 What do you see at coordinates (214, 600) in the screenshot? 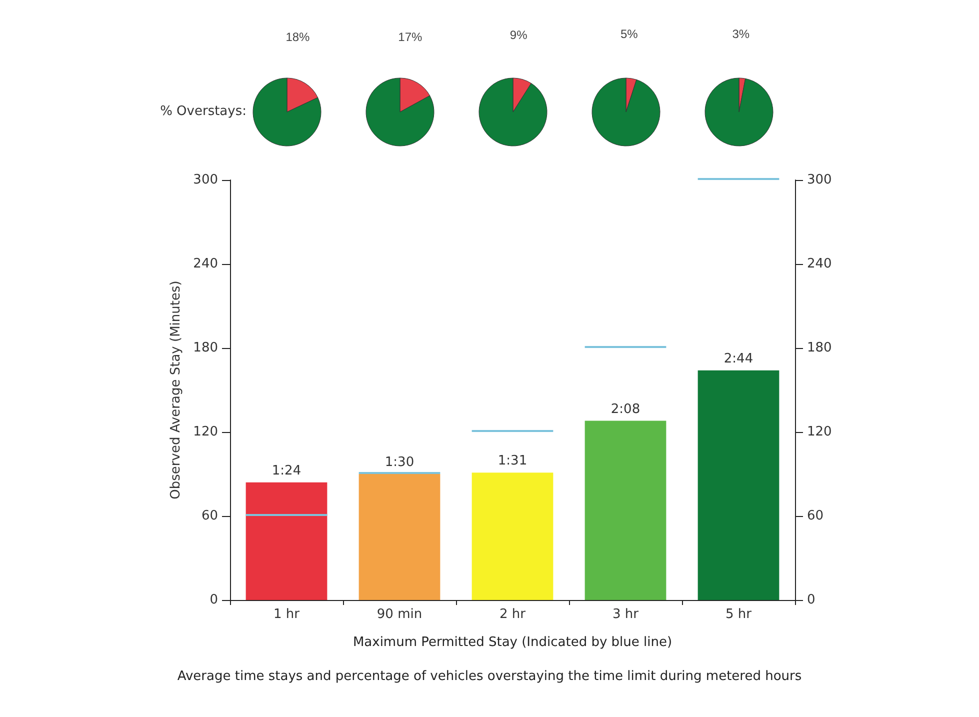
I see `y-tick-label: 0` at bounding box center [214, 600].